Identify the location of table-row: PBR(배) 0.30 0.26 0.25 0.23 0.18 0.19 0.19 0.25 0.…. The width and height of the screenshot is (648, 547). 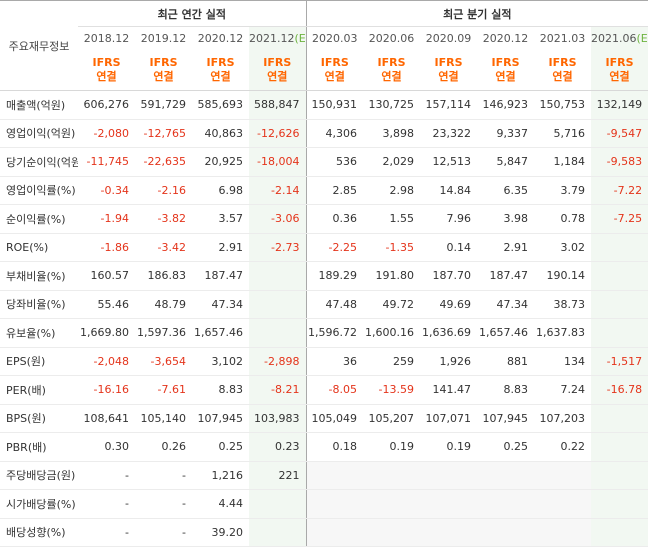
(324, 447).